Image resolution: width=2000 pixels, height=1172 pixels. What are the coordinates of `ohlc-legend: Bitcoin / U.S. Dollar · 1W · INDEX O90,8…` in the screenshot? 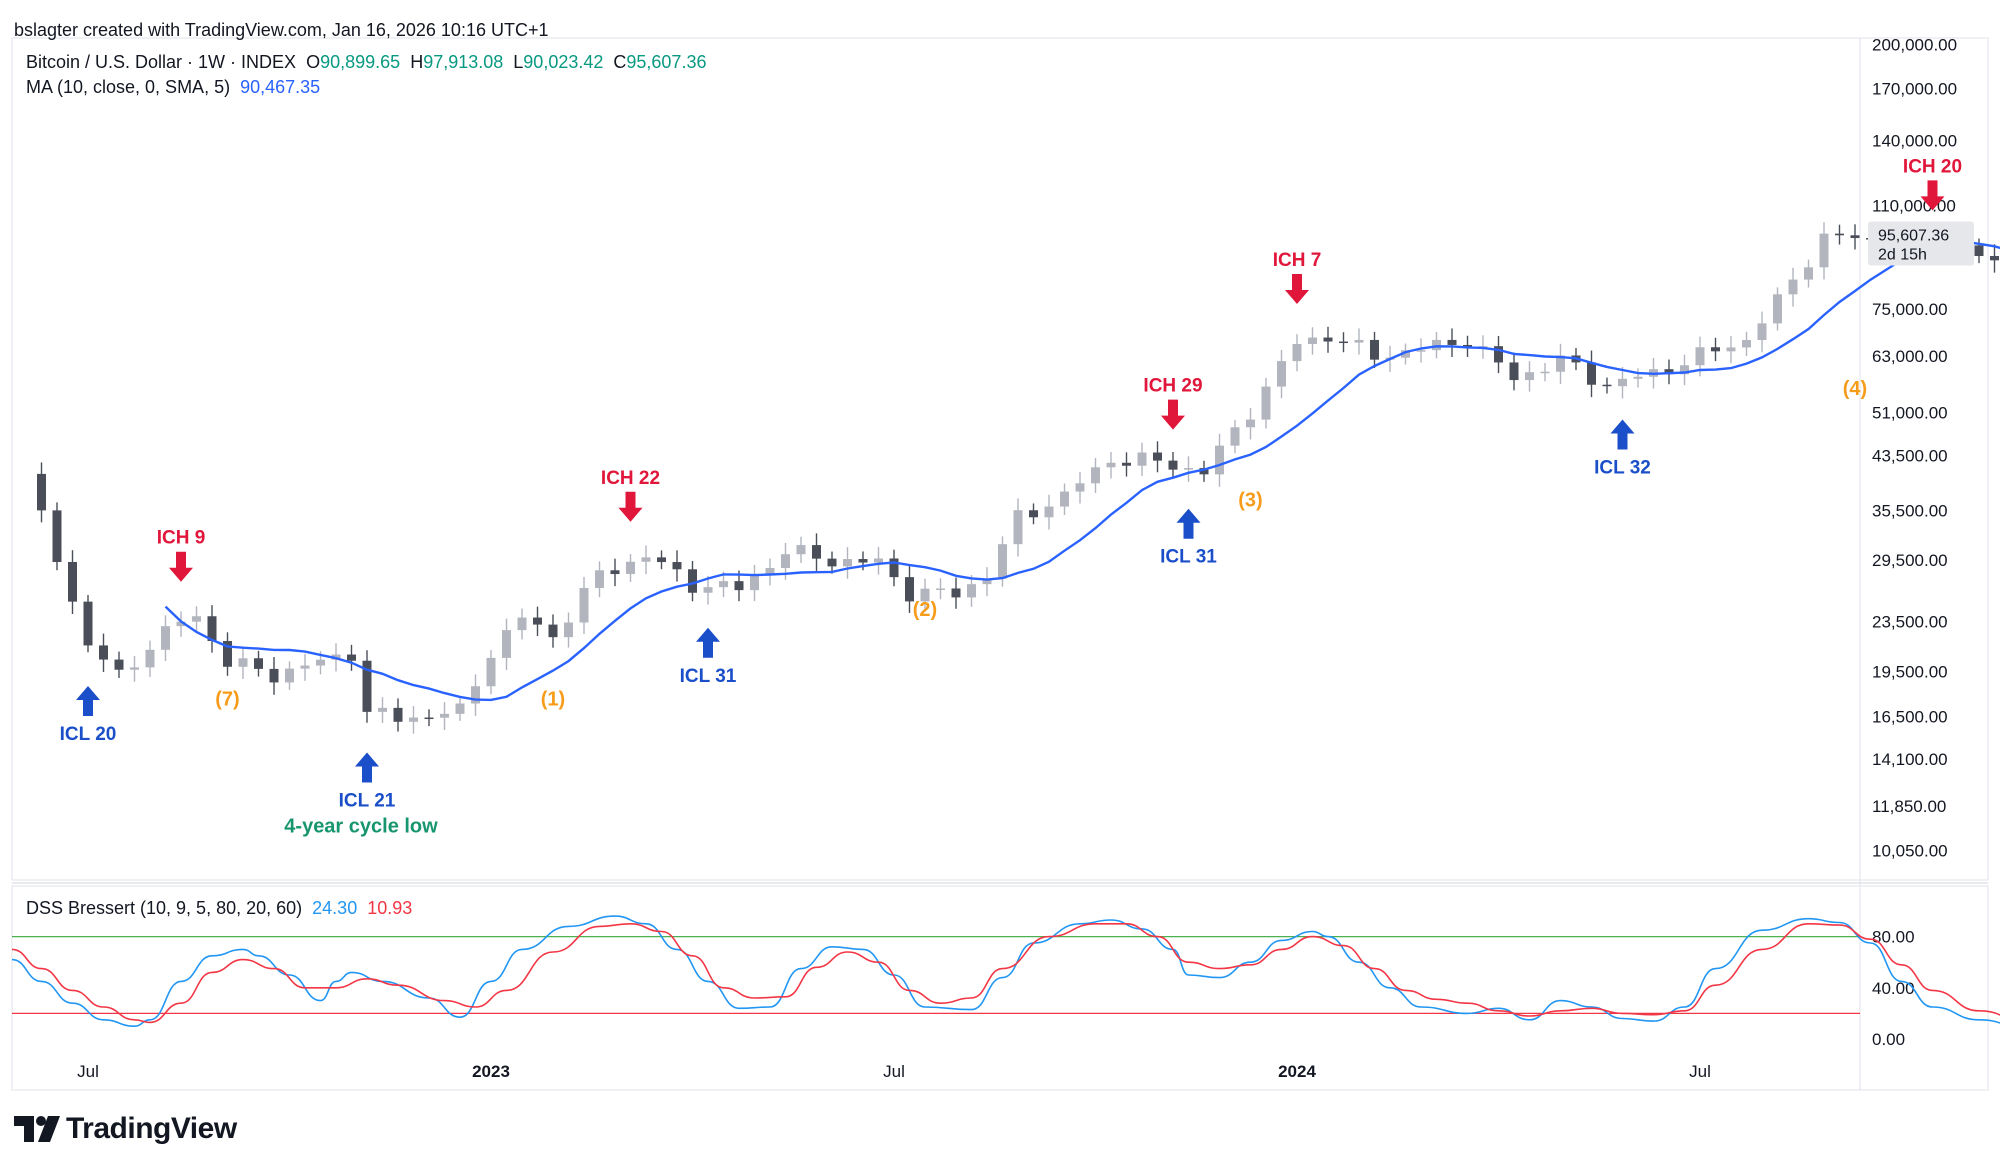 It's located at (366, 62).